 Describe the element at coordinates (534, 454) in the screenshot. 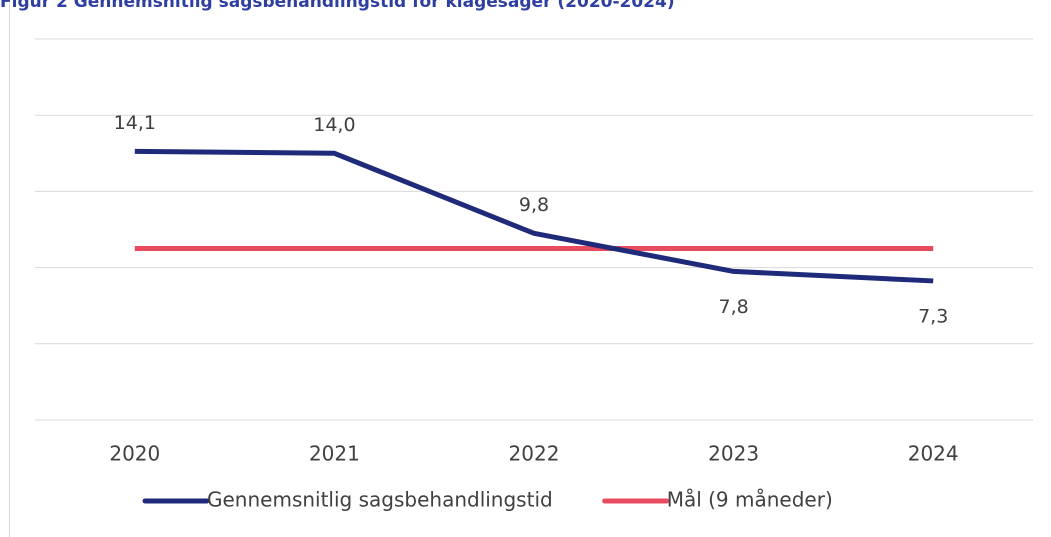

I see `x-tick-label: 2022` at that location.